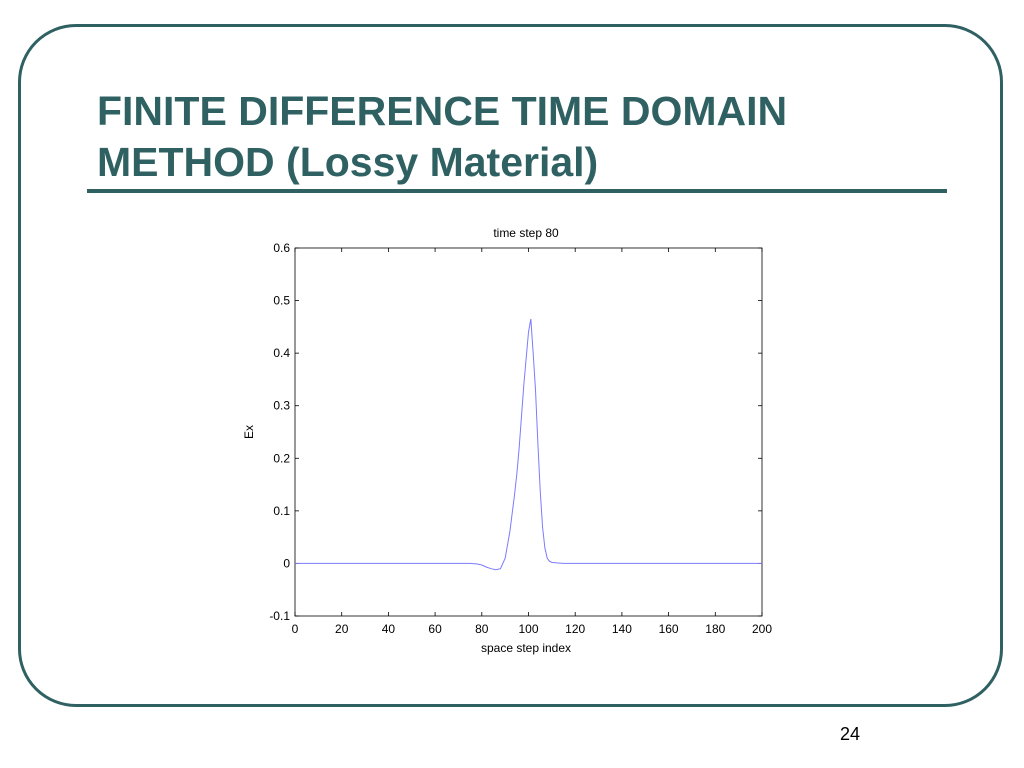 The height and width of the screenshot is (768, 1024). I want to click on y-tick-label: 0.5, so click(281, 301).